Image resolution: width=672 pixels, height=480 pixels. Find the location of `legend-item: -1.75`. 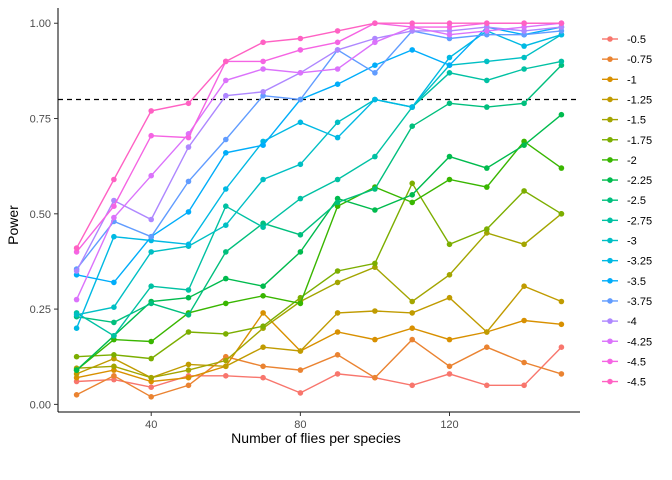

legend-item: -1.75 is located at coordinates (627, 141).